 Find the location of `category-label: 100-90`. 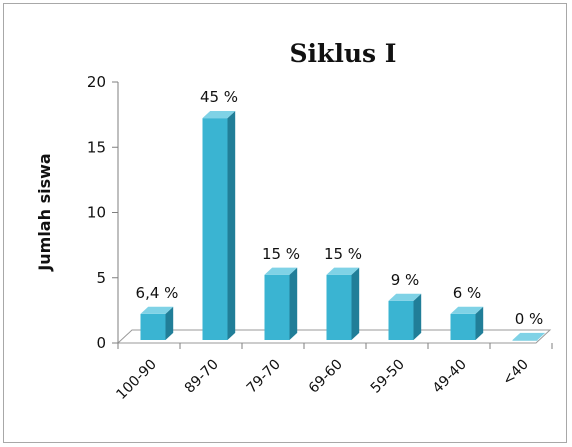

category-label: 100-90 is located at coordinates (136, 380).